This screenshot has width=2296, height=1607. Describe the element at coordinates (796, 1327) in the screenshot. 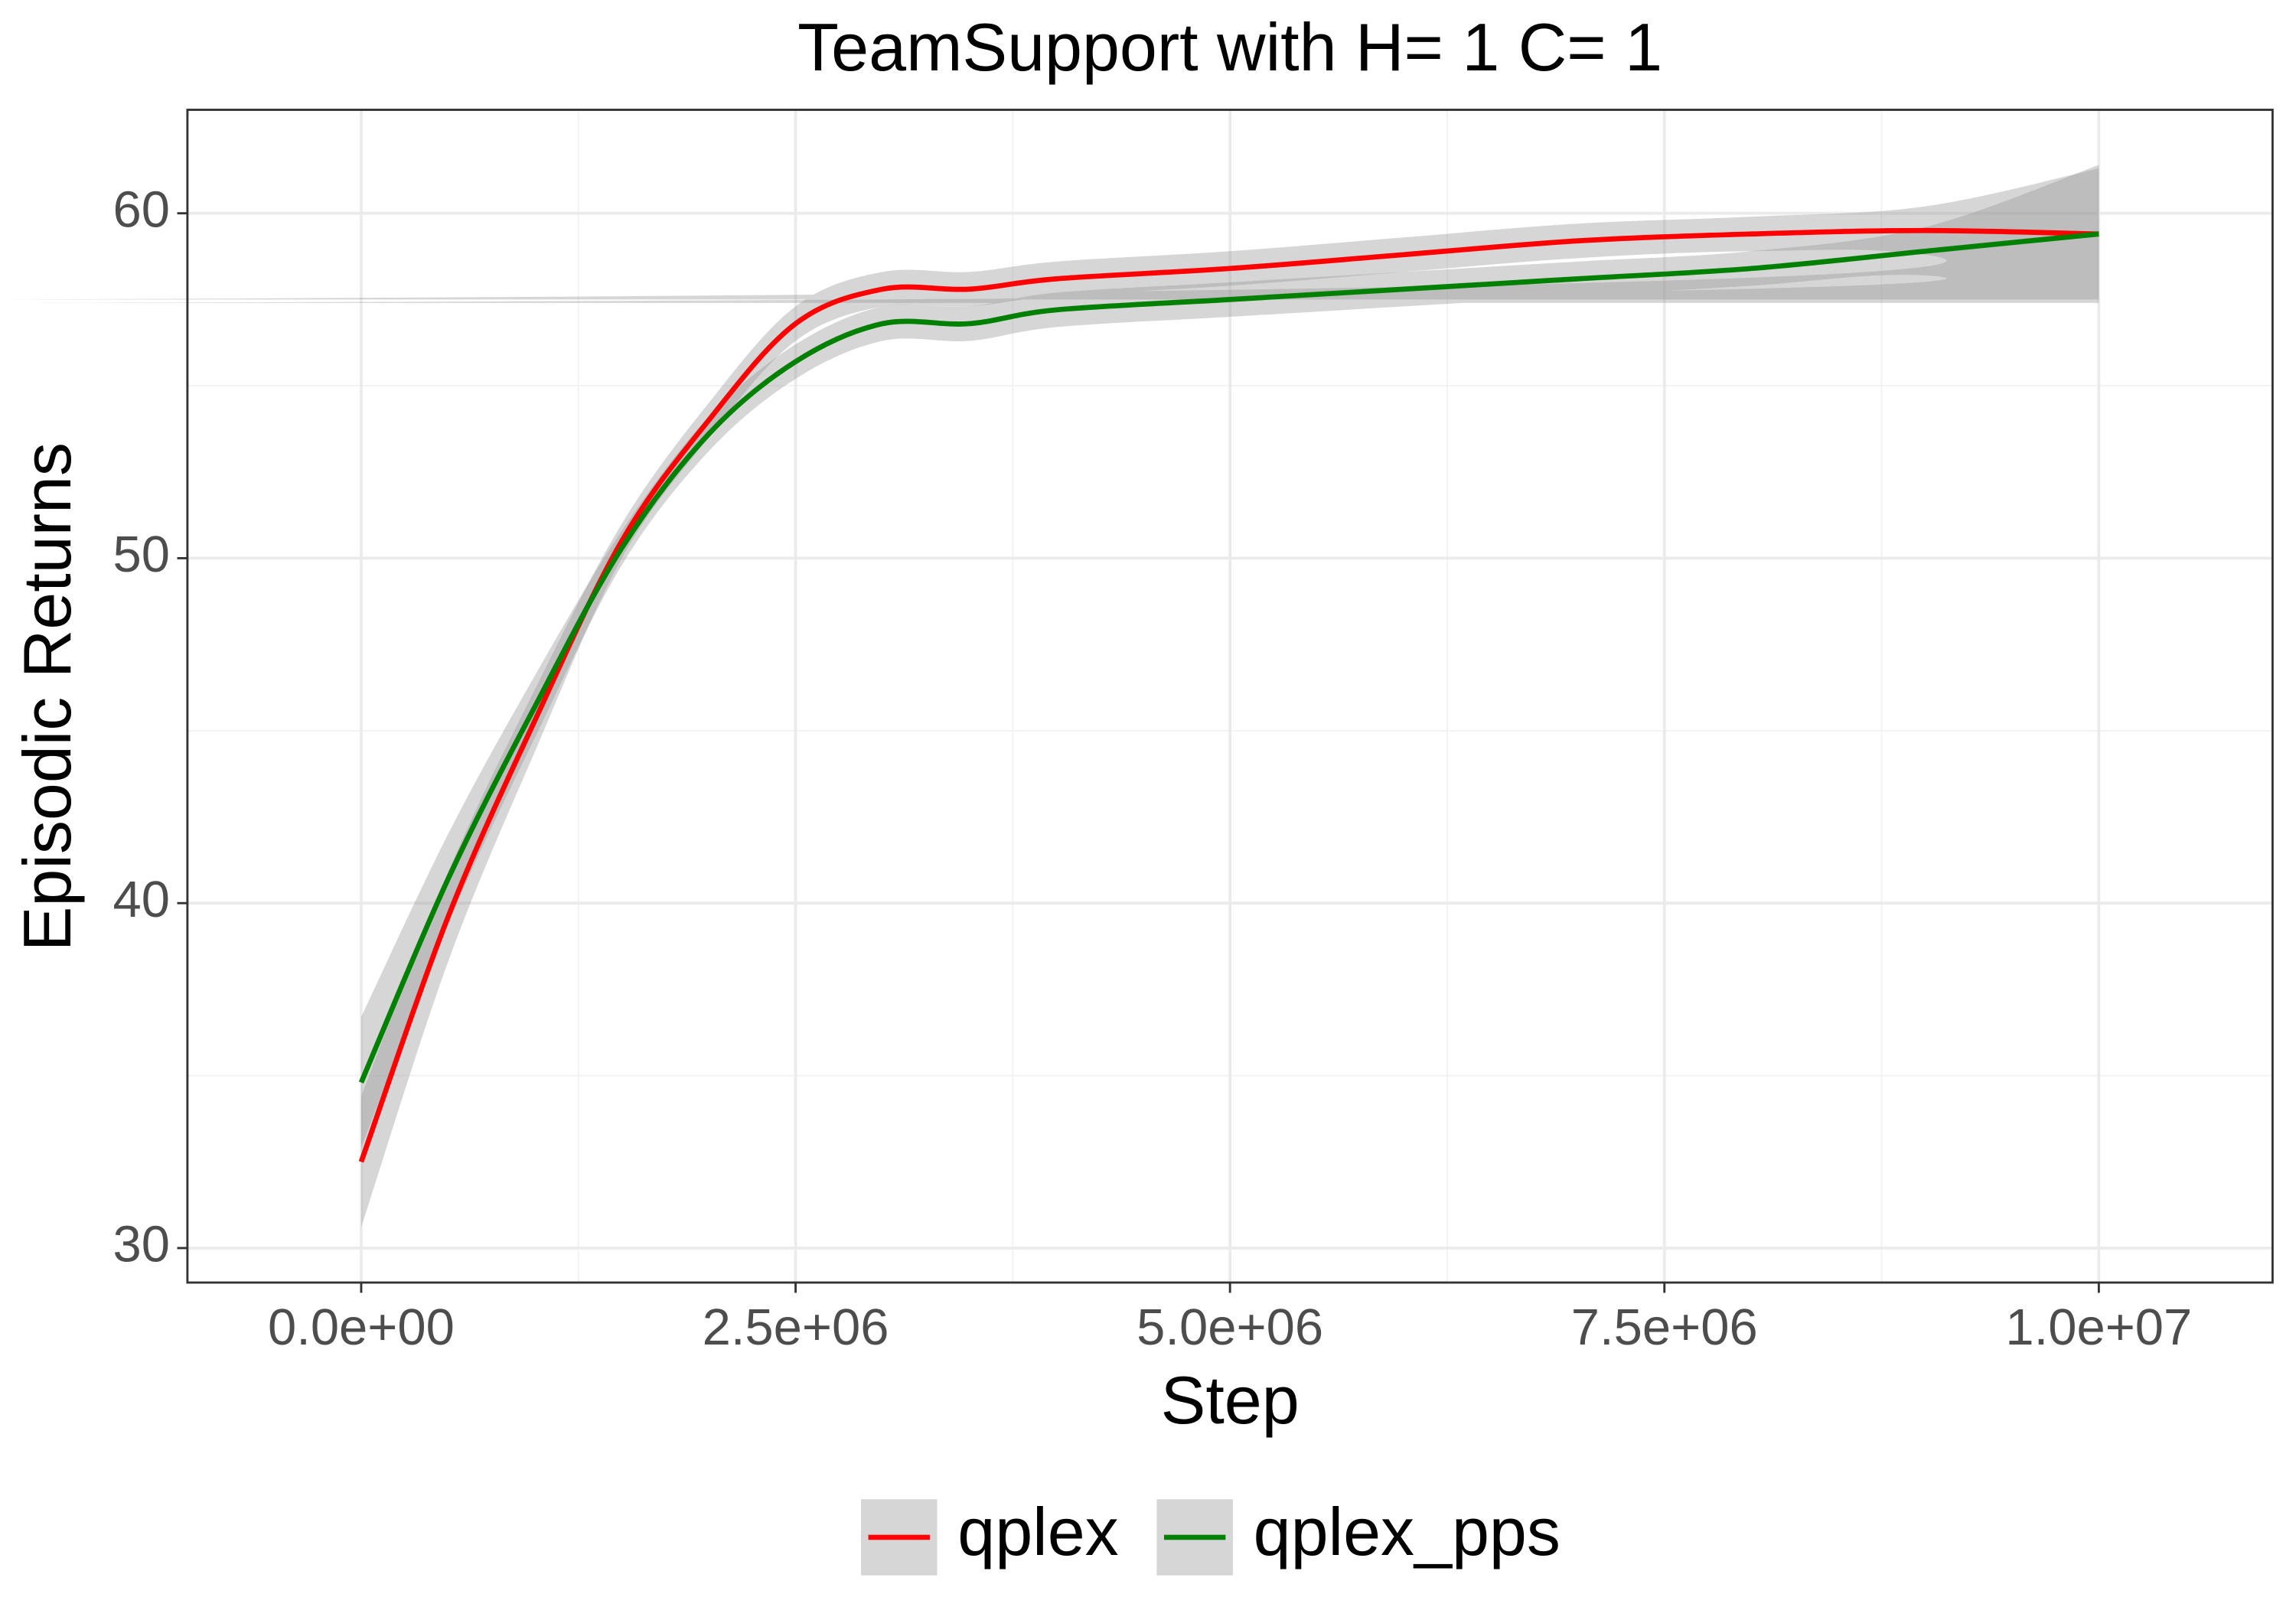

I see `x-tick-label: 2.5e+06` at that location.